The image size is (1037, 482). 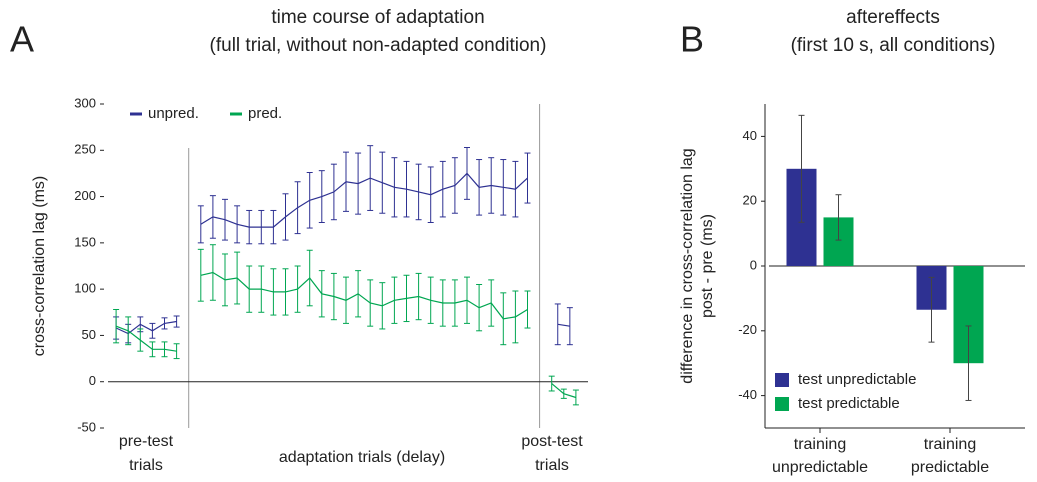 What do you see at coordinates (750, 200) in the screenshot?
I see `y-tick-label: 20` at bounding box center [750, 200].